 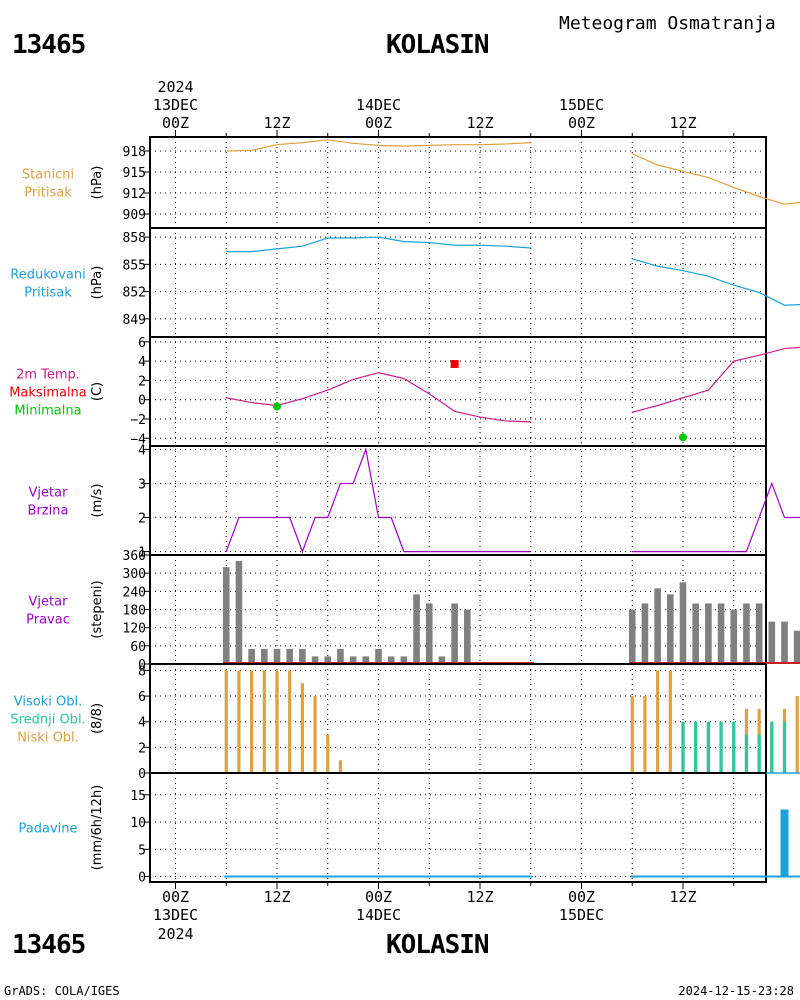 I want to click on panel-unit: (hPa), so click(x=97, y=283).